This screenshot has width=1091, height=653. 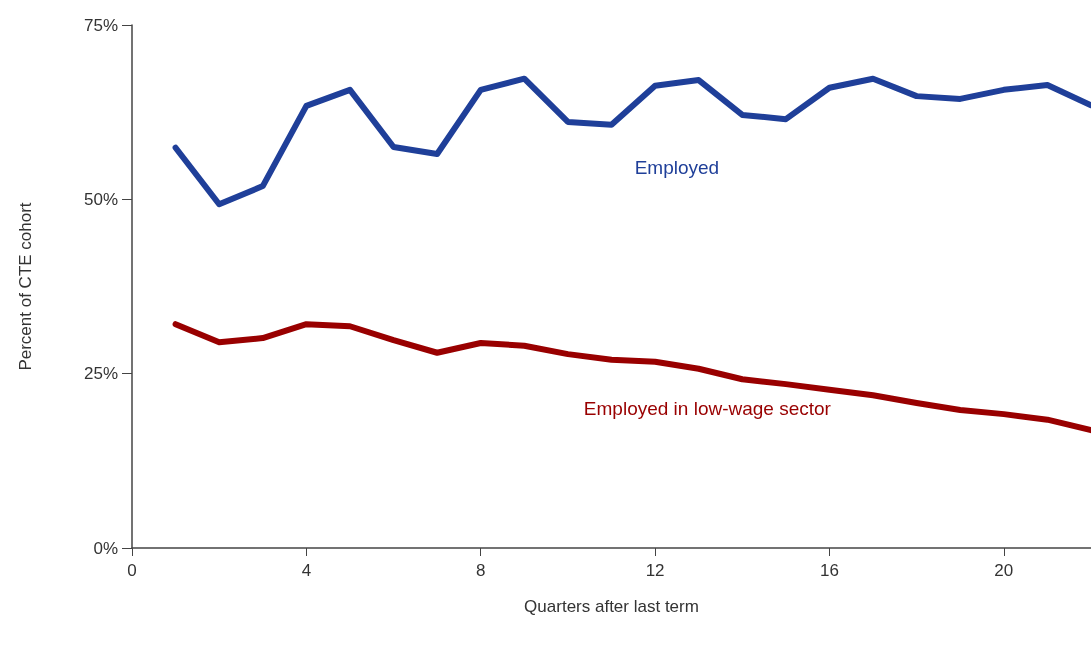 What do you see at coordinates (100, 374) in the screenshot?
I see `y-tick-label: 25%` at bounding box center [100, 374].